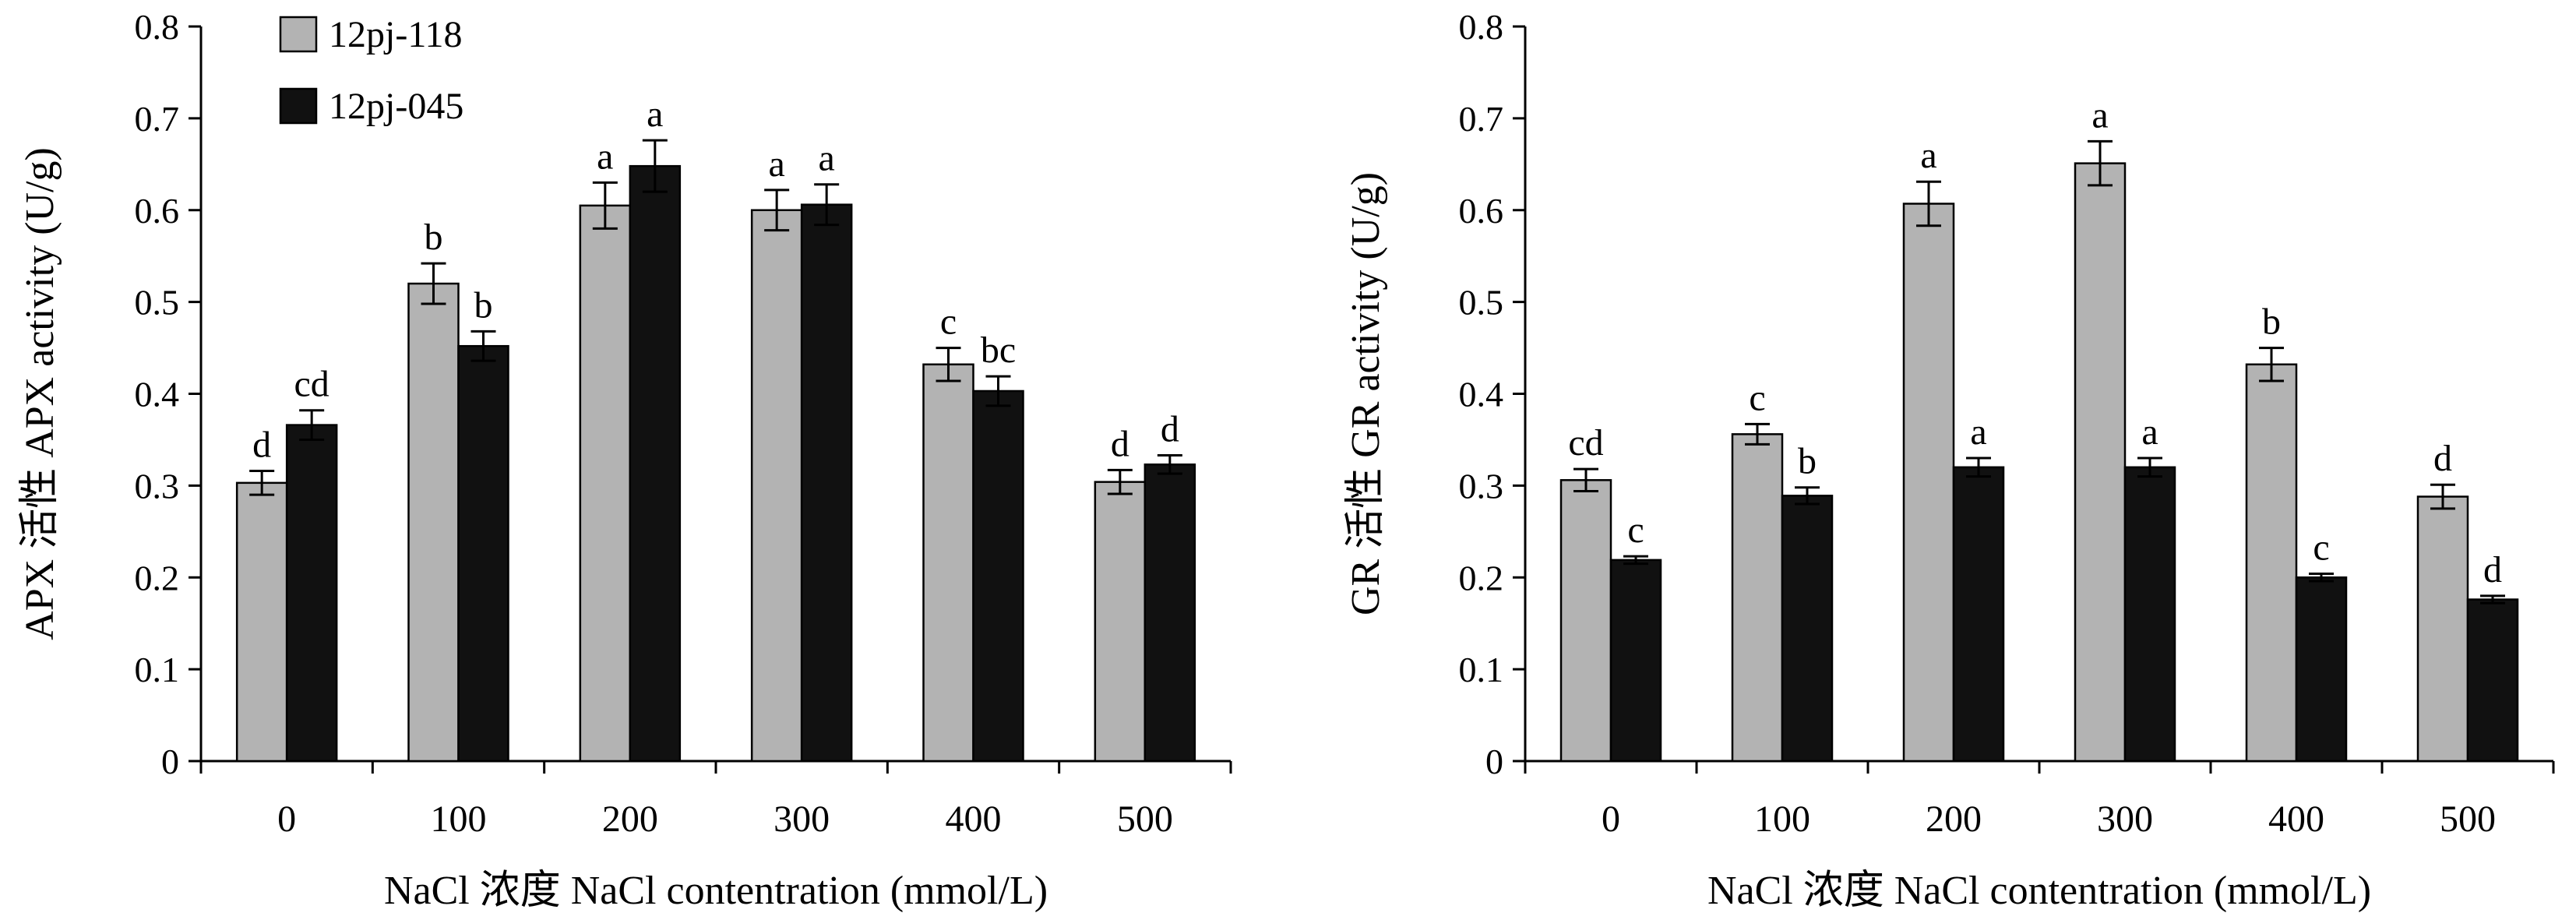 This screenshot has height=920, width=2576. I want to click on legend: 12pj-118 12pj-045, so click(371, 70).